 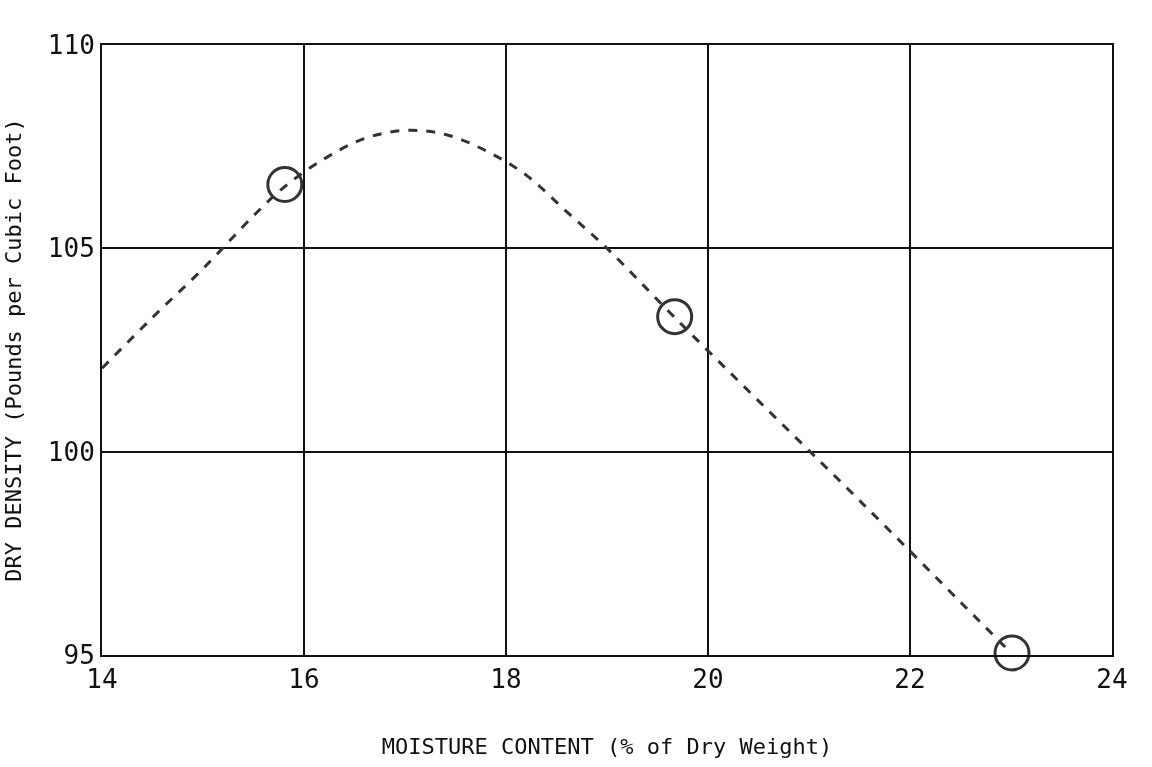 What do you see at coordinates (506, 679) in the screenshot?
I see `x-tick-label: 18` at bounding box center [506, 679].